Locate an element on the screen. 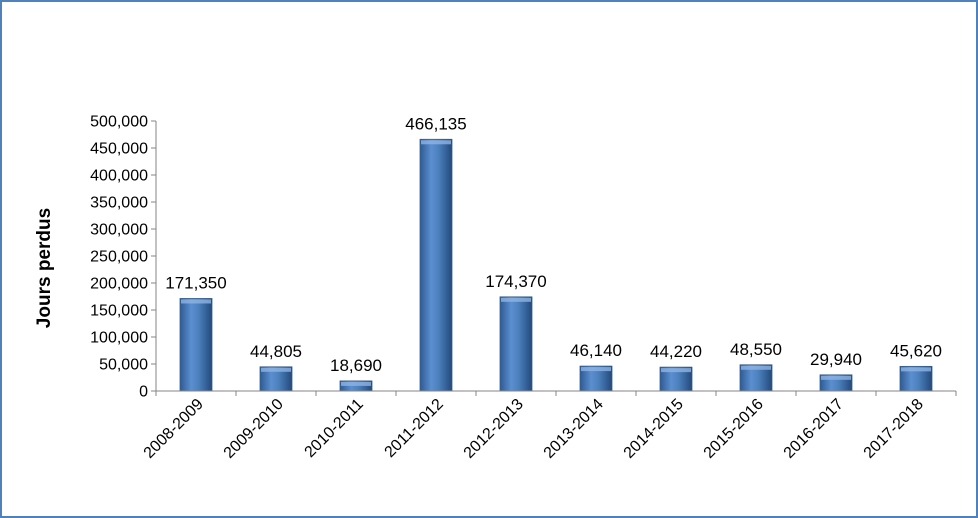 This screenshot has width=978, height=518. data-label: 466,135 is located at coordinates (435, 123).